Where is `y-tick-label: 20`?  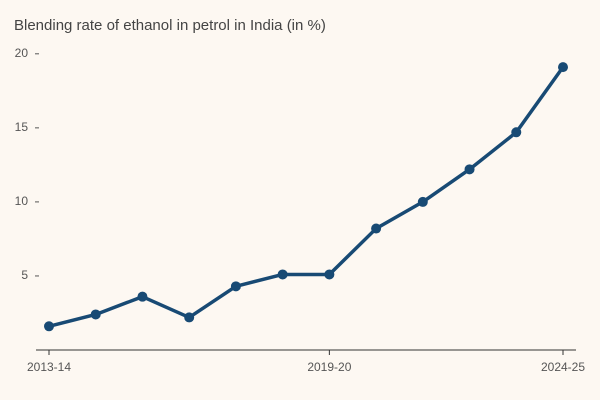
y-tick-label: 20 is located at coordinates (22, 53).